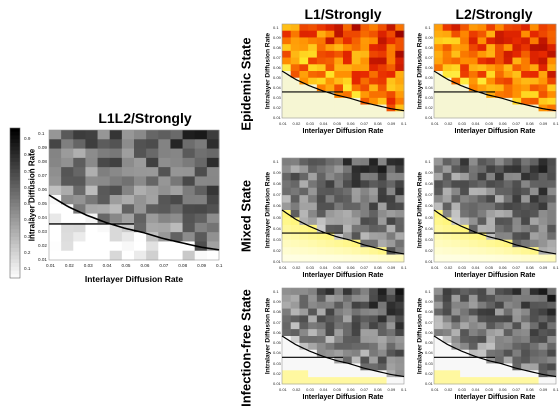  I want to click on x-tick-label: 0.1, so click(556, 123).